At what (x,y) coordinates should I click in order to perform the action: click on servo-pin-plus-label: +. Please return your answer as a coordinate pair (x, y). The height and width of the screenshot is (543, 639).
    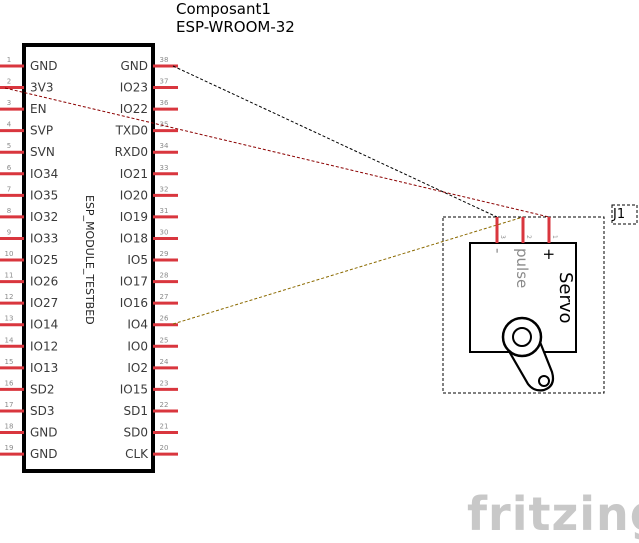
    Looking at the image, I should click on (549, 254).